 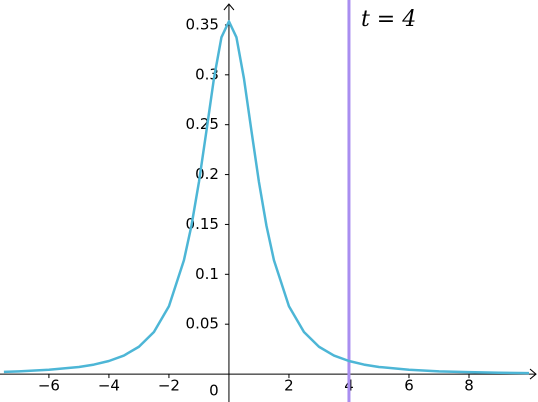 What do you see at coordinates (388, 19) in the screenshot?
I see `vertical-line-label: t = 4` at bounding box center [388, 19].